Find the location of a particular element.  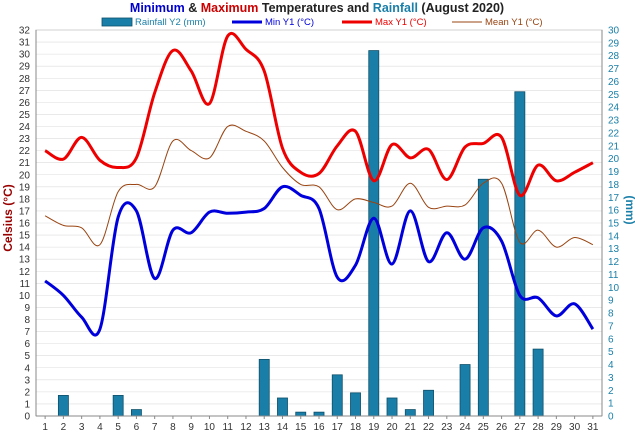

y-right-tick-label: 25 is located at coordinates (614, 95).